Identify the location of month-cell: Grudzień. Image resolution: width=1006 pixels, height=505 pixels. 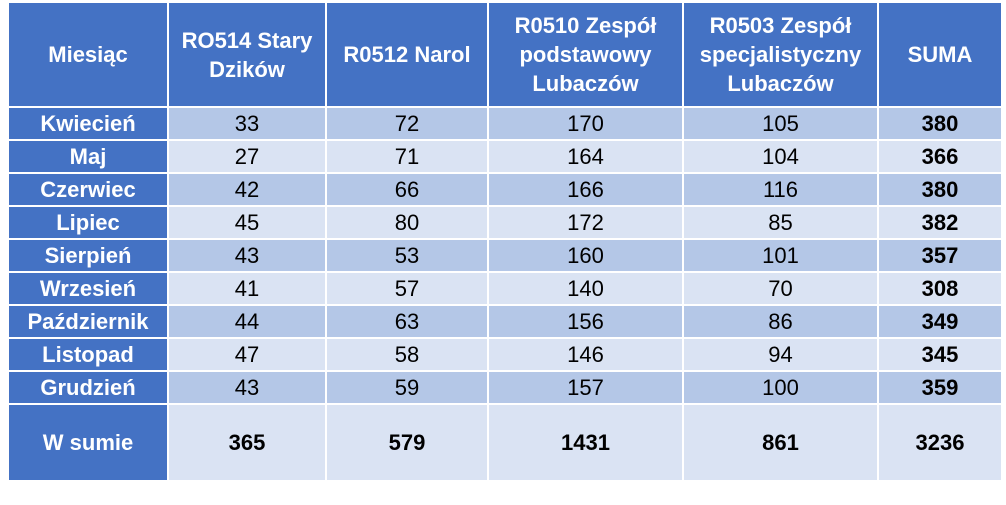
(88, 387).